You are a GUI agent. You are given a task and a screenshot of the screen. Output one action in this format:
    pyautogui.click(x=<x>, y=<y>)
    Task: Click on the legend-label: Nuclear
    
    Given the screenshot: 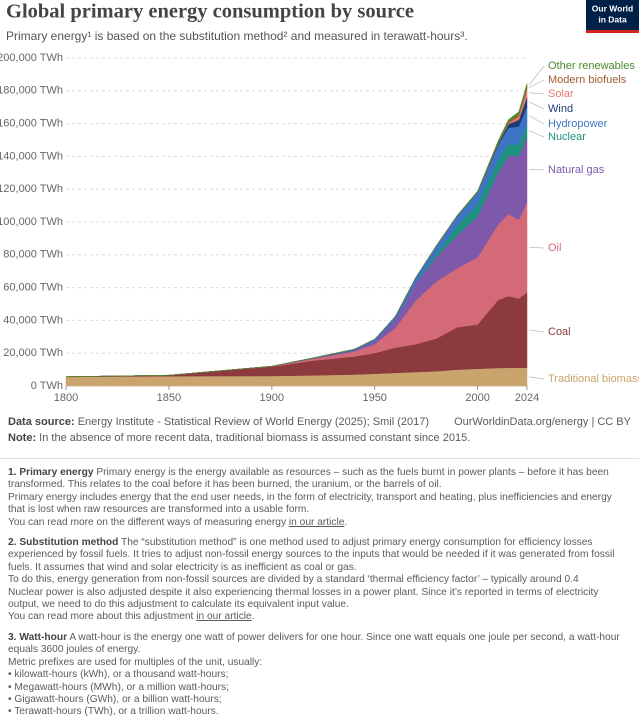 What is the action you would take?
    pyautogui.click(x=567, y=137)
    